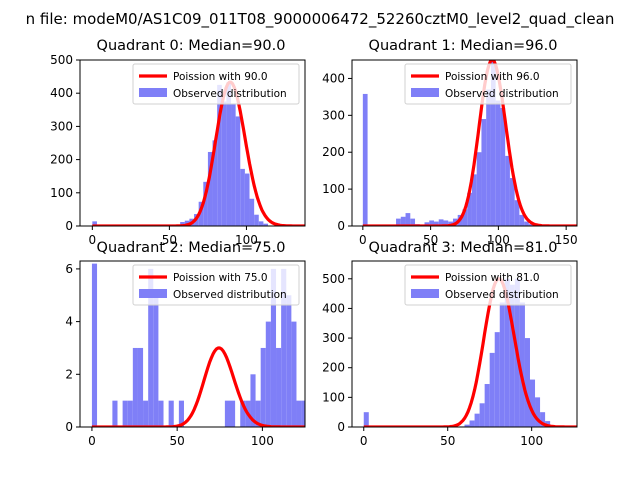 Image resolution: width=640 pixels, height=480 pixels. Describe the element at coordinates (566, 240) in the screenshot. I see `x-tick-label: 150` at that location.